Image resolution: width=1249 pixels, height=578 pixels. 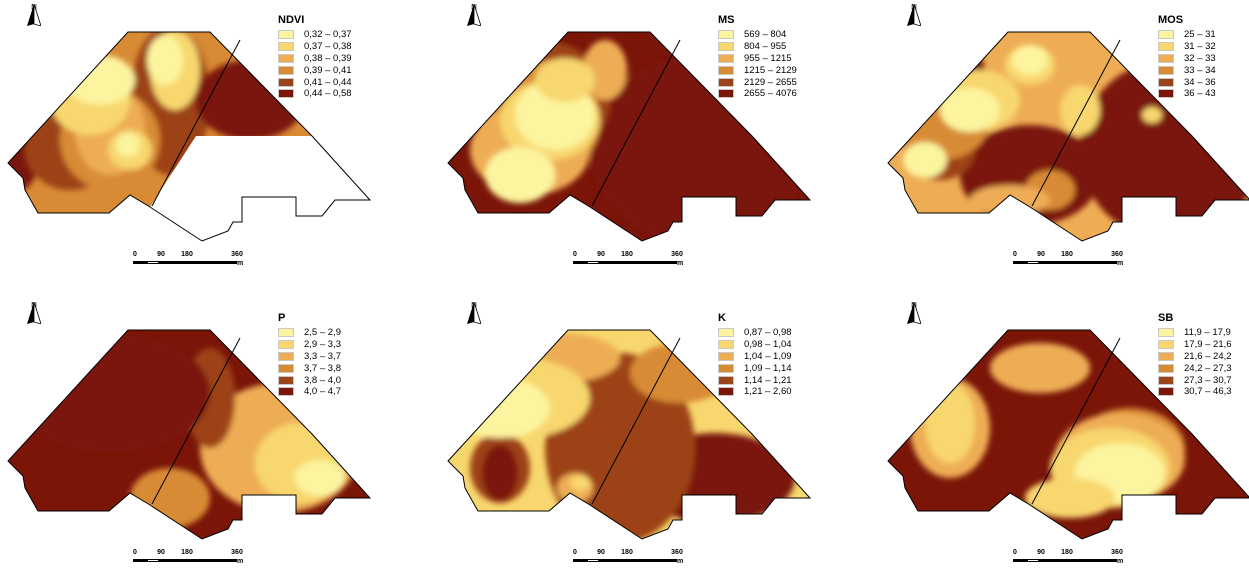 I want to click on legend-entry: 0,41 – 0,44, so click(x=315, y=82).